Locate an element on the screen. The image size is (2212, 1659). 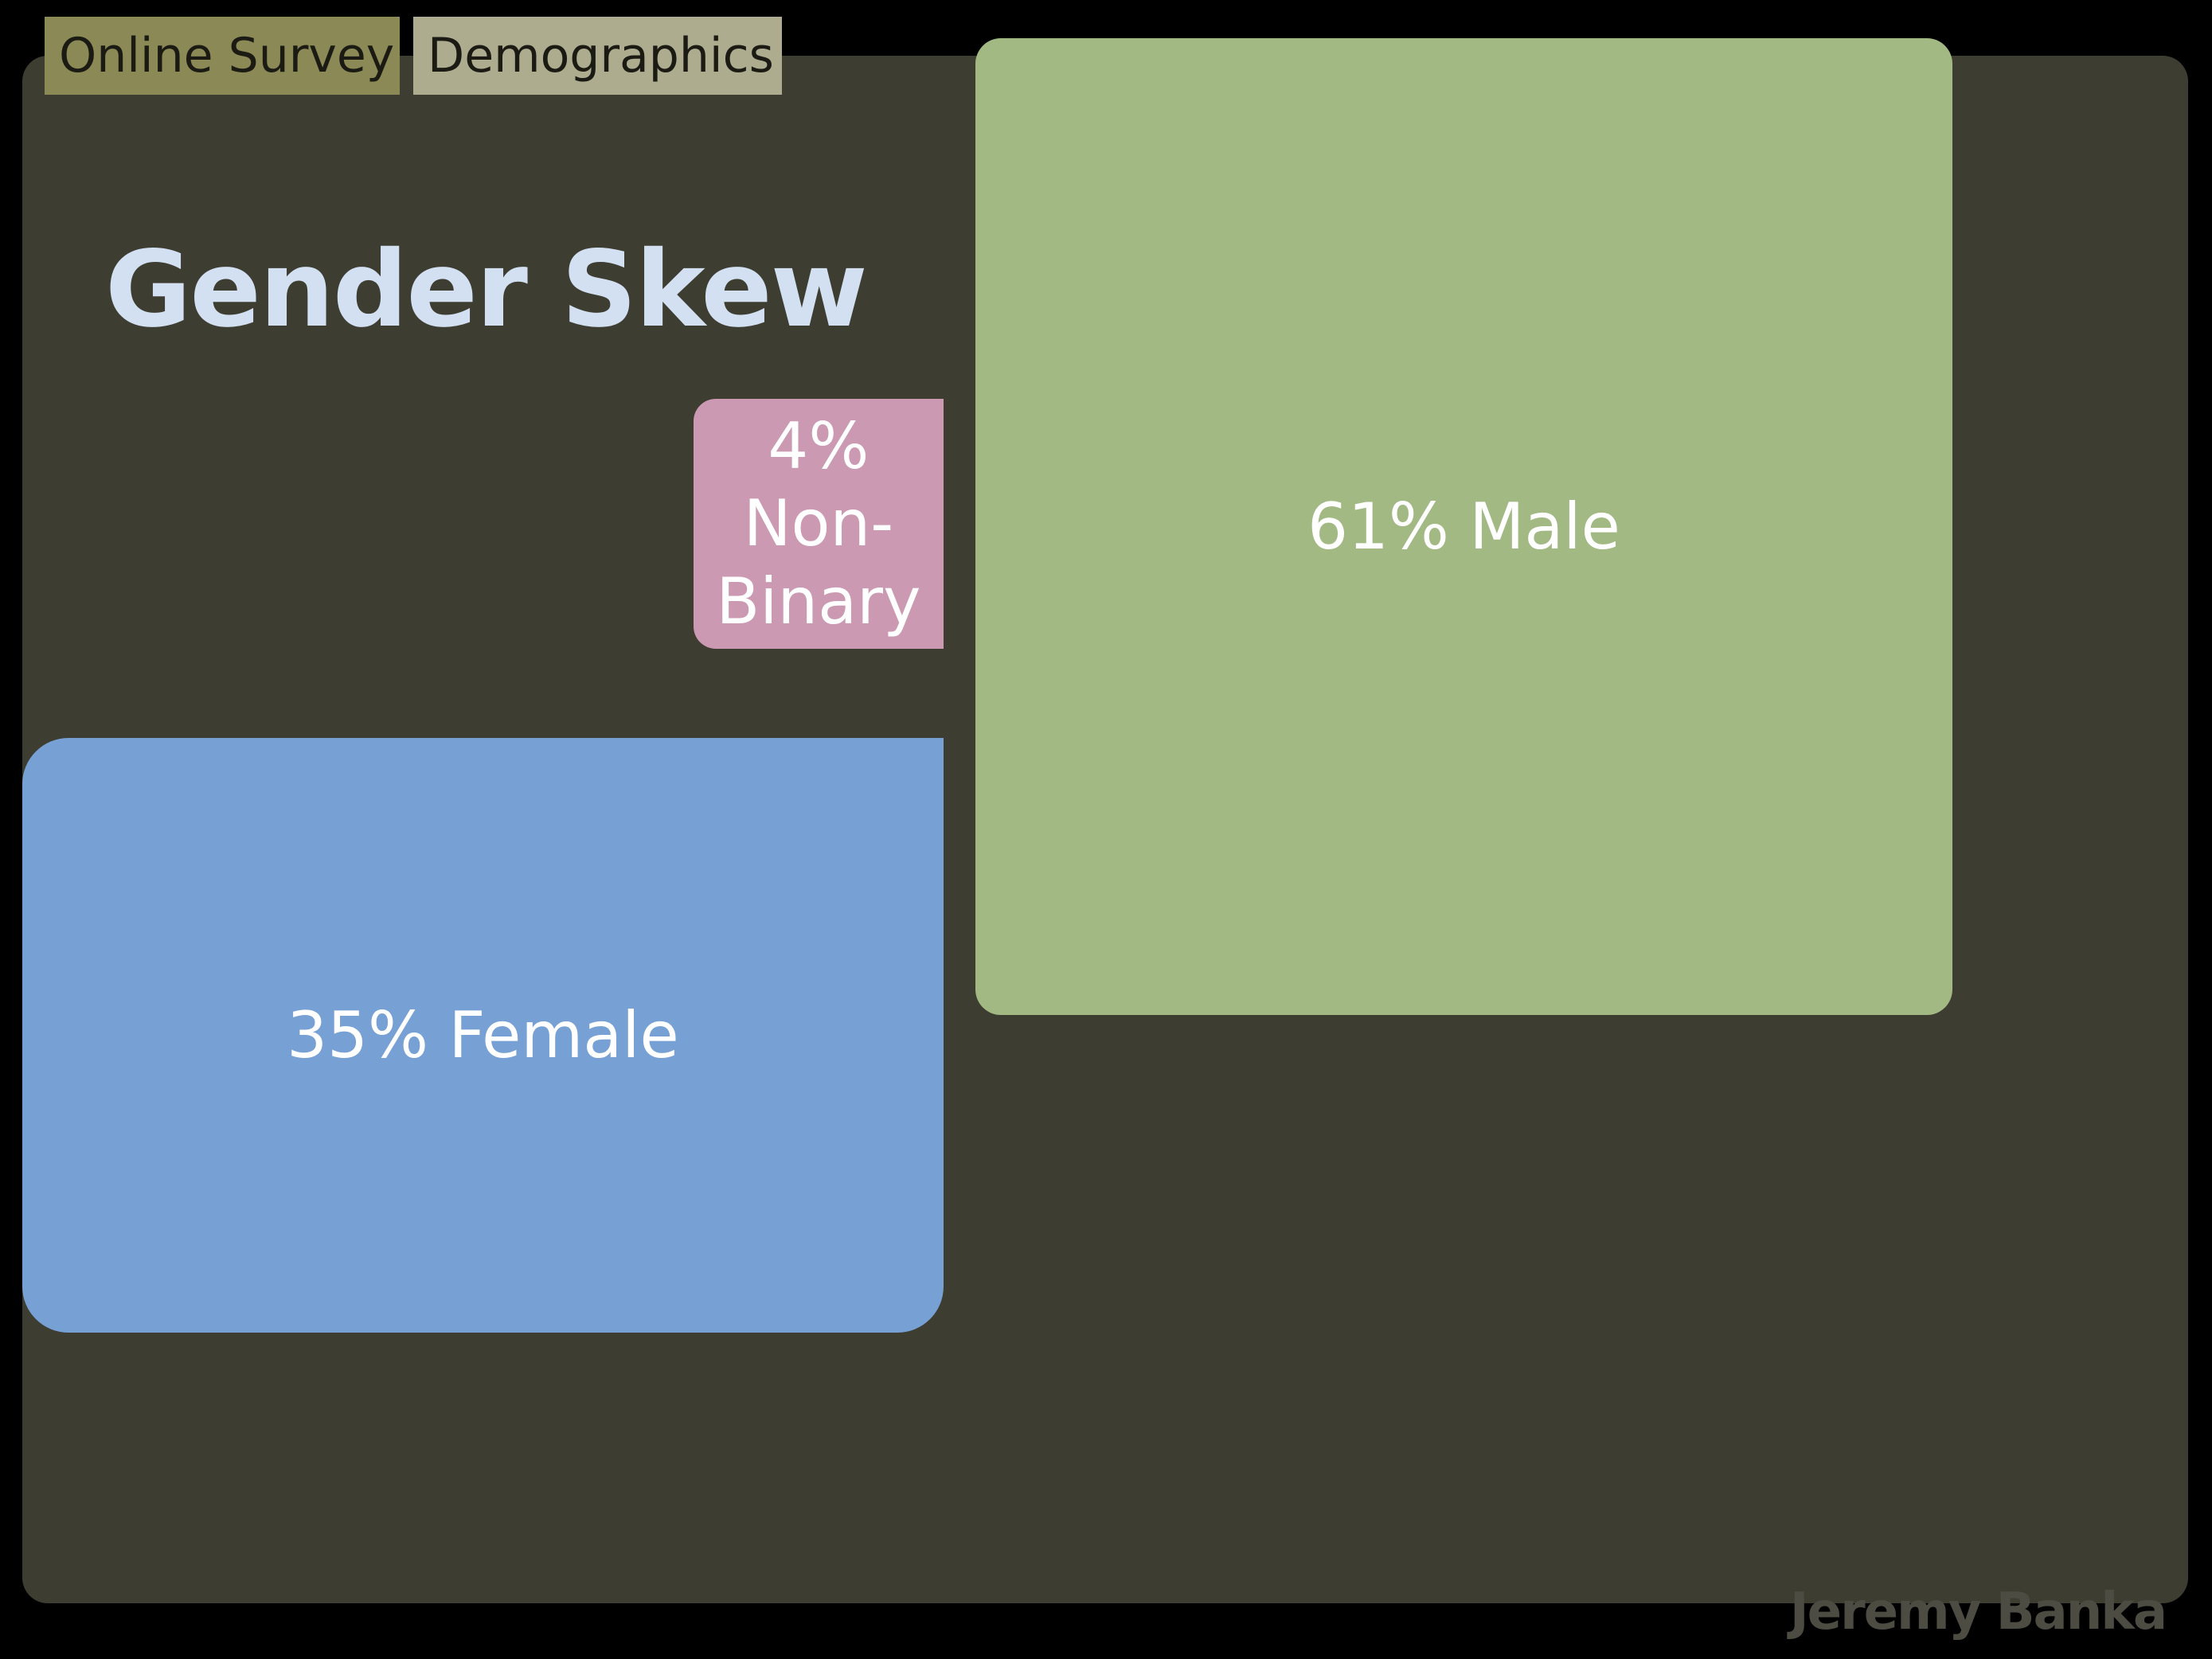
tile-label-male: 61% Male is located at coordinates (1463, 526).